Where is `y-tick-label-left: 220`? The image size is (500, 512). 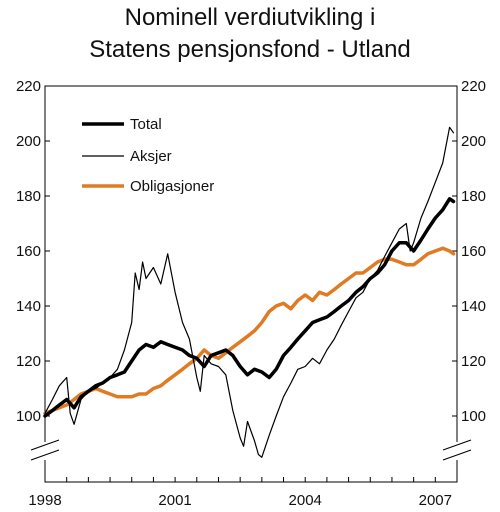
y-tick-label-left: 220 is located at coordinates (28, 86).